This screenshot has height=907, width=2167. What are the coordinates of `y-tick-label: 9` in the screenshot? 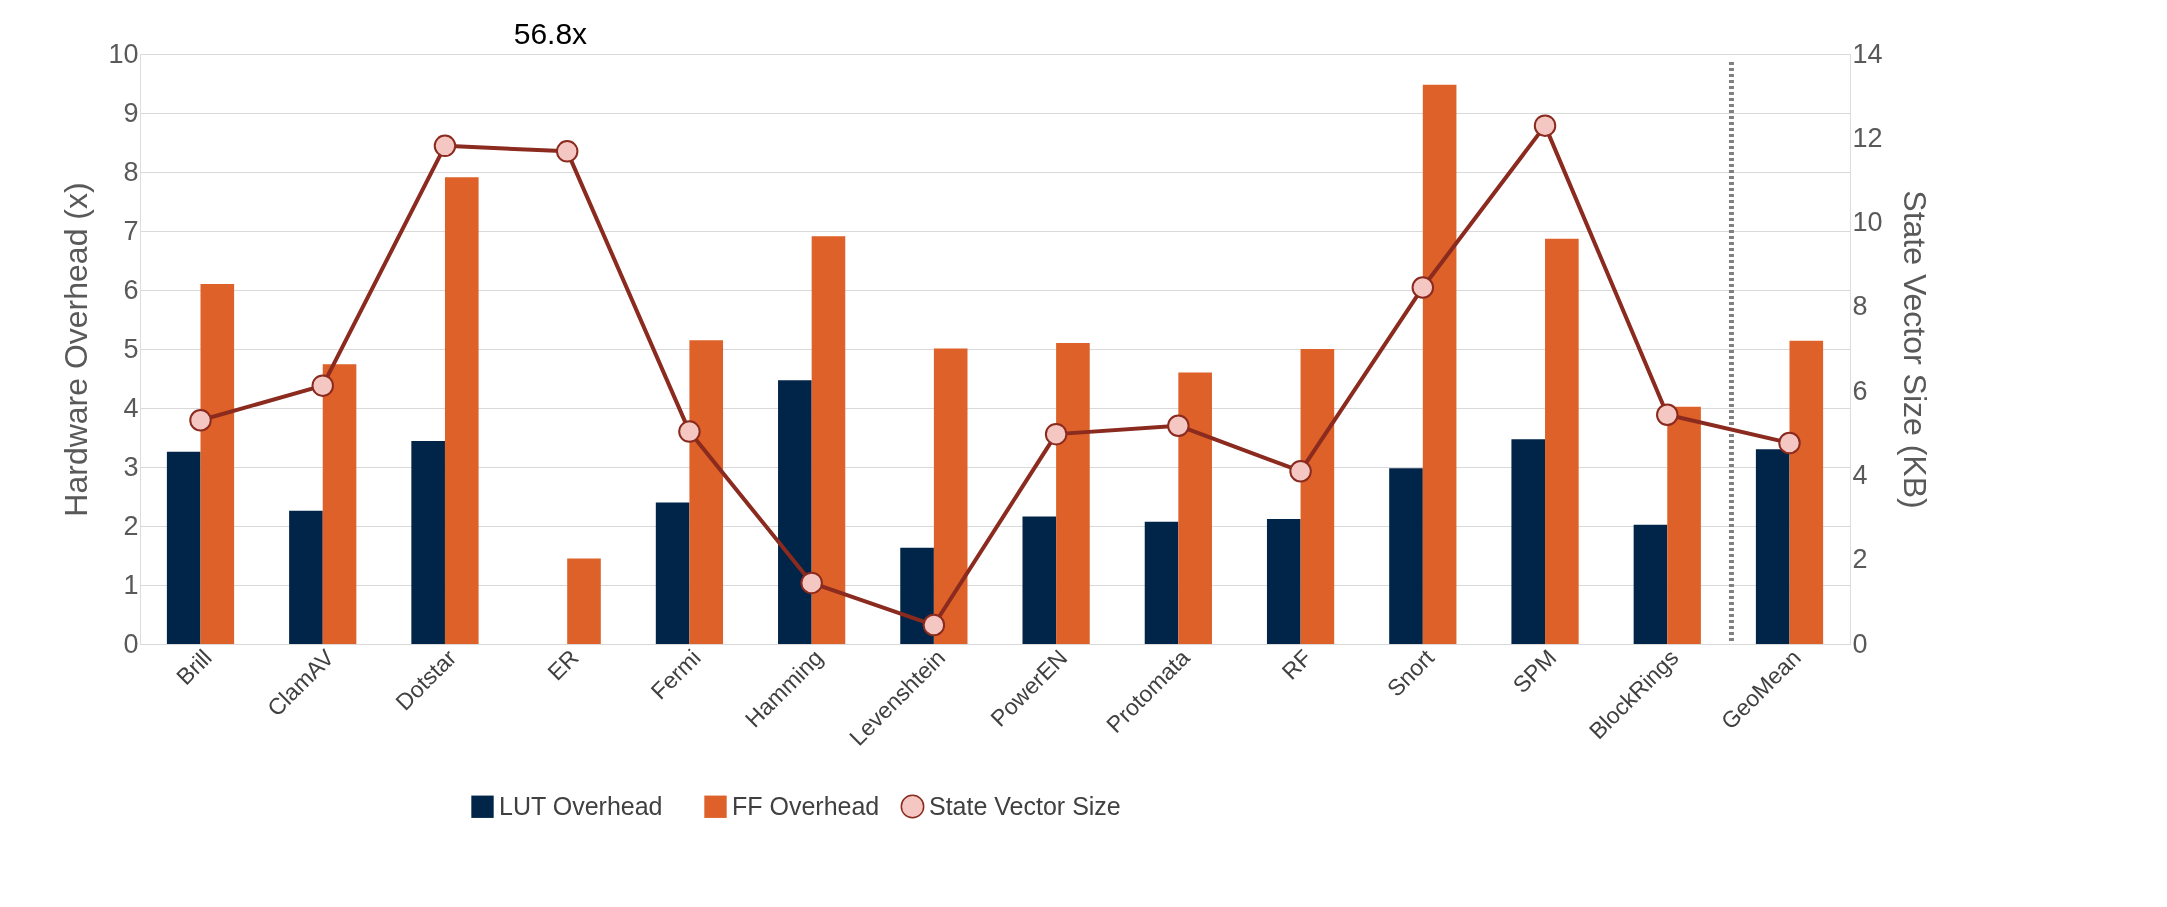 It's located at (131, 112).